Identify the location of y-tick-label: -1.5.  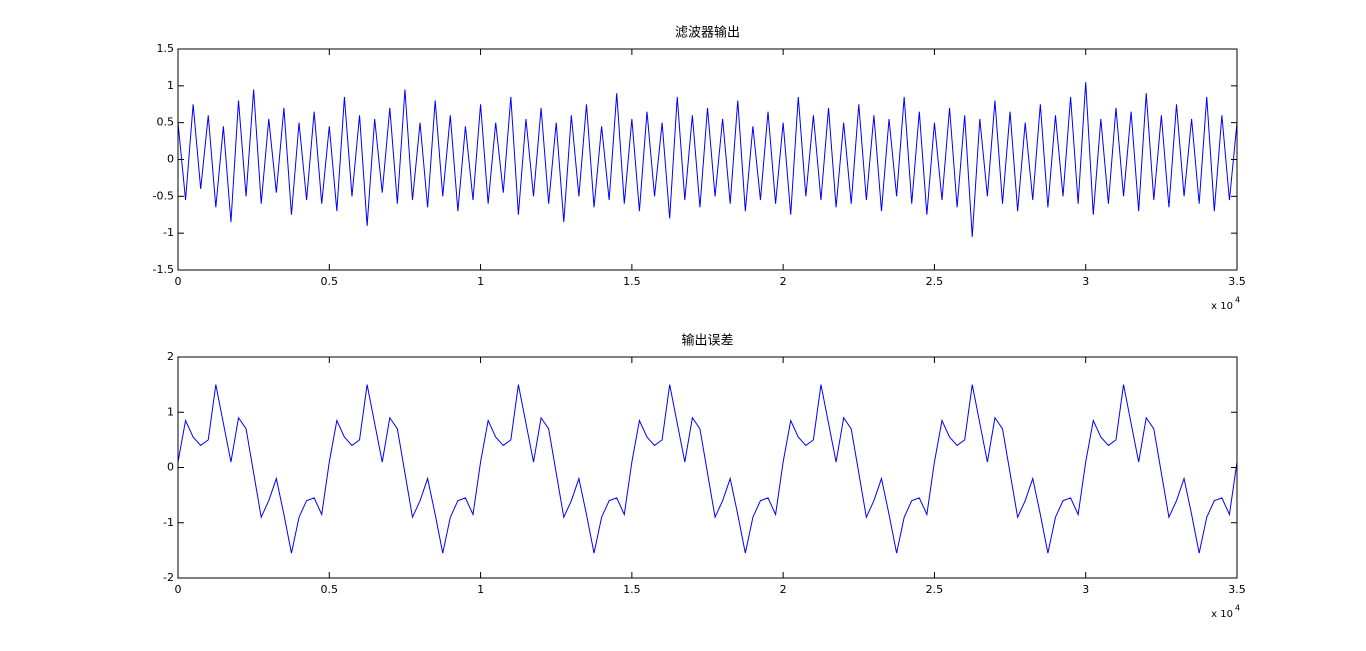
(163, 269).